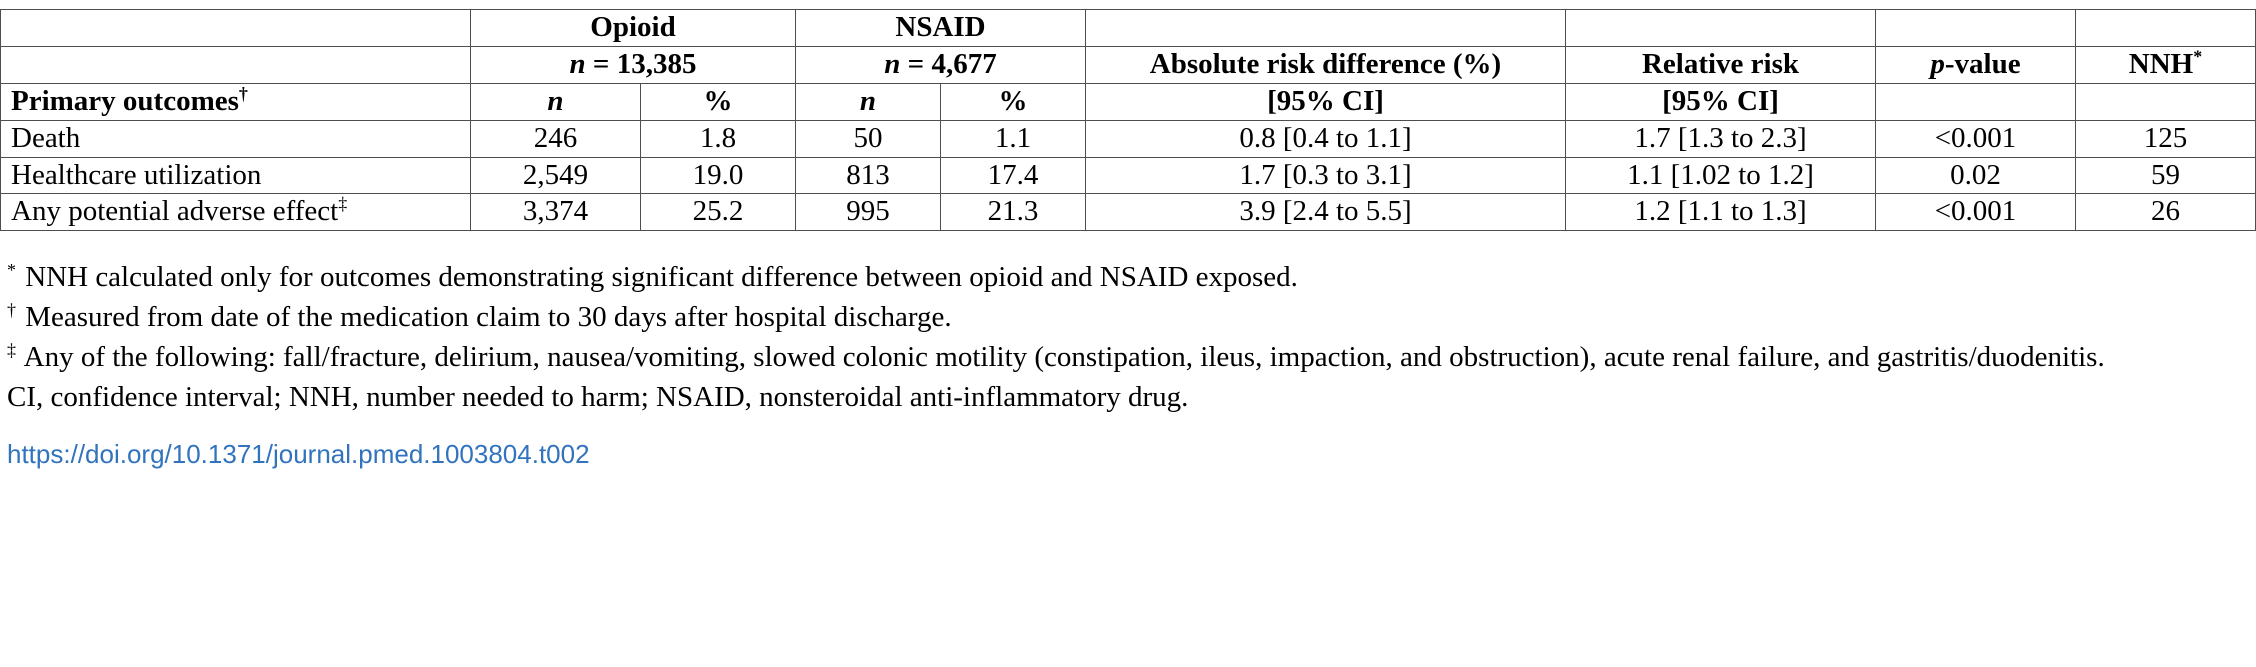  What do you see at coordinates (46, 137) in the screenshot?
I see `outcome-label: Death` at bounding box center [46, 137].